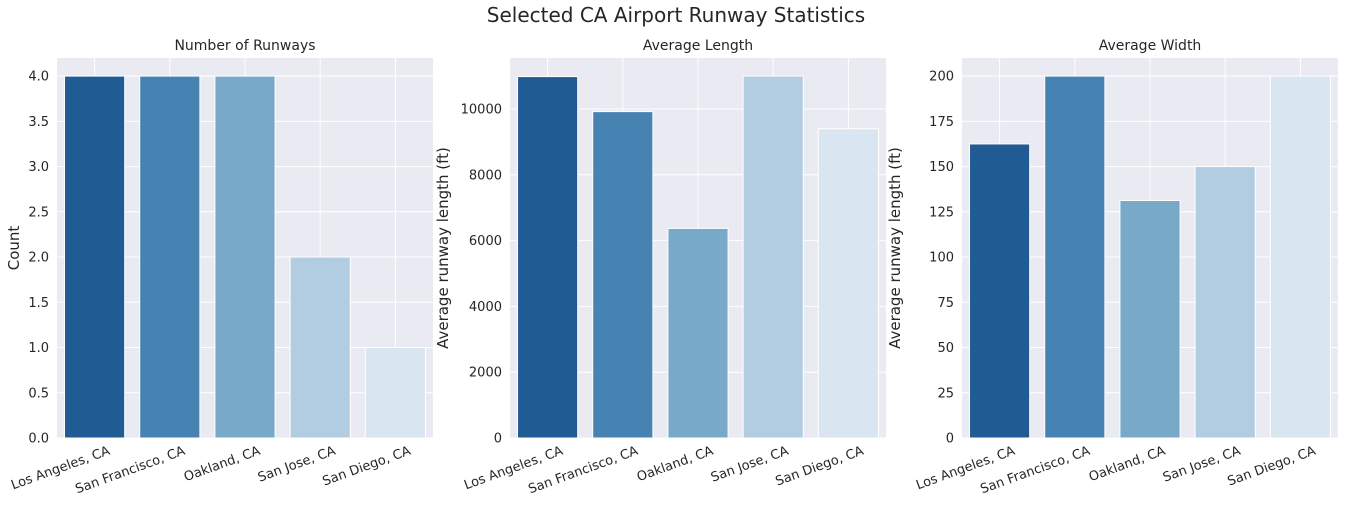 The image size is (1352, 523). Describe the element at coordinates (485, 175) in the screenshot. I see `y-tick-label: 8000` at that location.